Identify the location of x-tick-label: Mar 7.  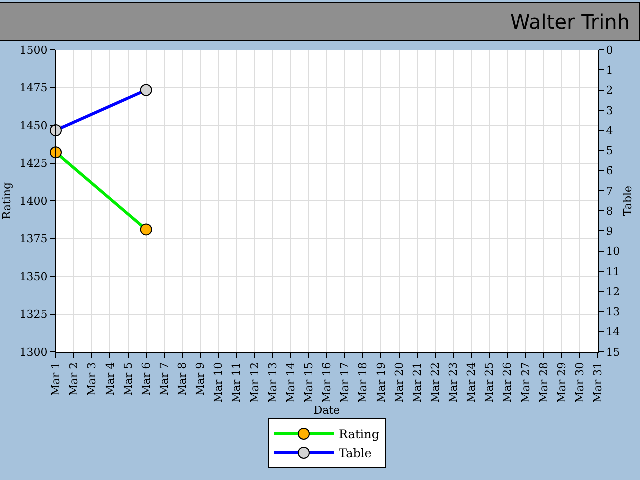
(164, 379).